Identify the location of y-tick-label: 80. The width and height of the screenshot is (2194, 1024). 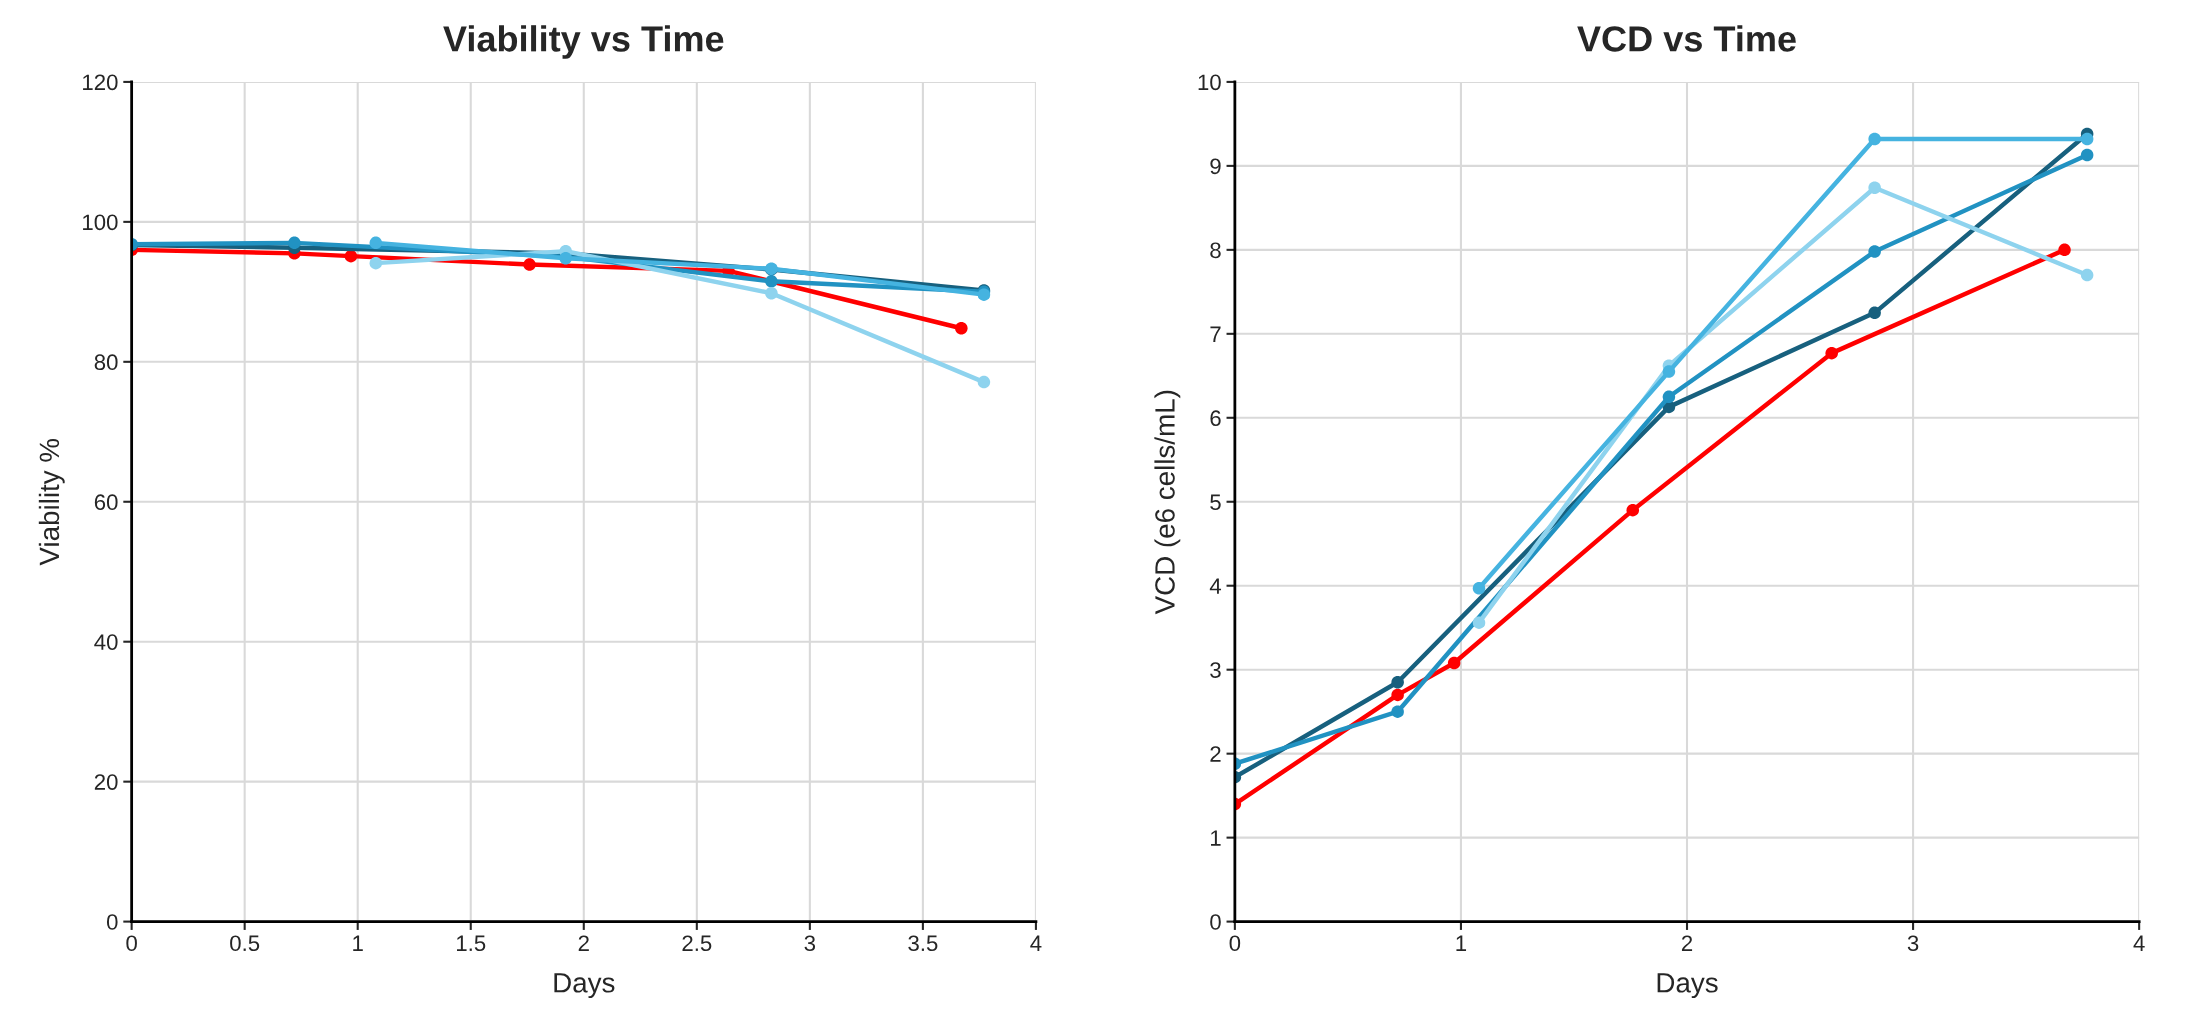
(106, 362).